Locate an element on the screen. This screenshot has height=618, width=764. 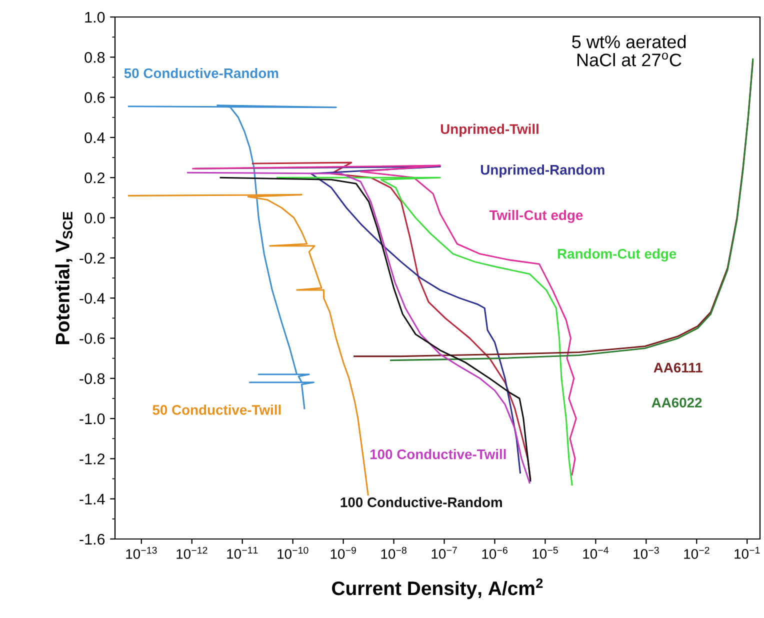
x-axis-title: Current Density, A/cm$^{2}$ is located at coordinates (437, 589).